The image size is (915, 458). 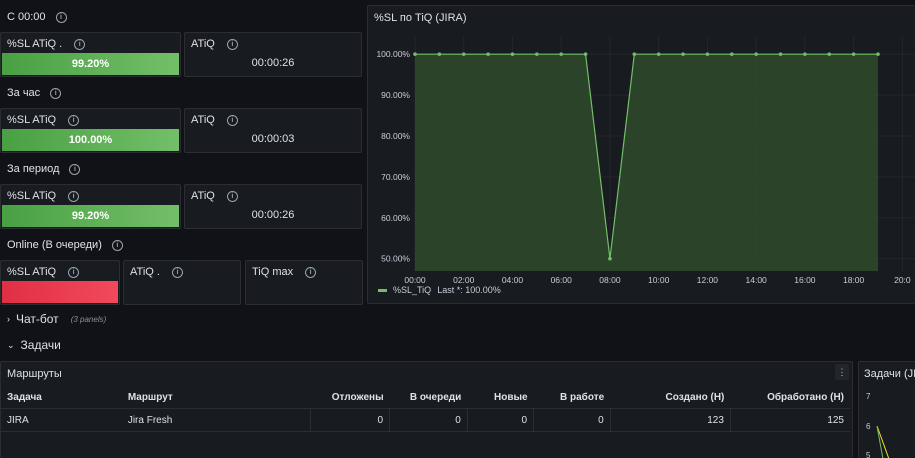 I want to click on y-tick-label: 7, so click(x=868, y=396).